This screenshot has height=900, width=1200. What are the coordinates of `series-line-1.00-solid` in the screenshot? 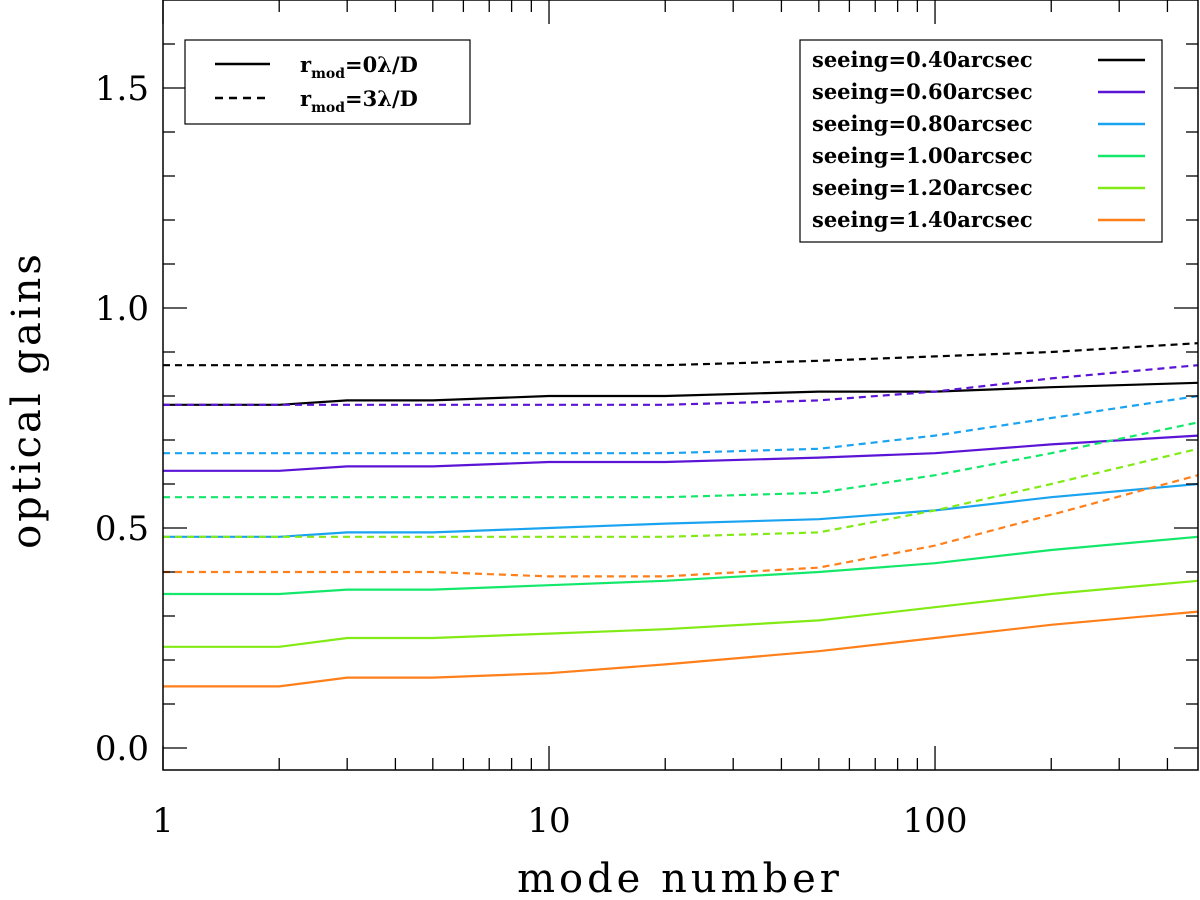 It's located at (681, 565).